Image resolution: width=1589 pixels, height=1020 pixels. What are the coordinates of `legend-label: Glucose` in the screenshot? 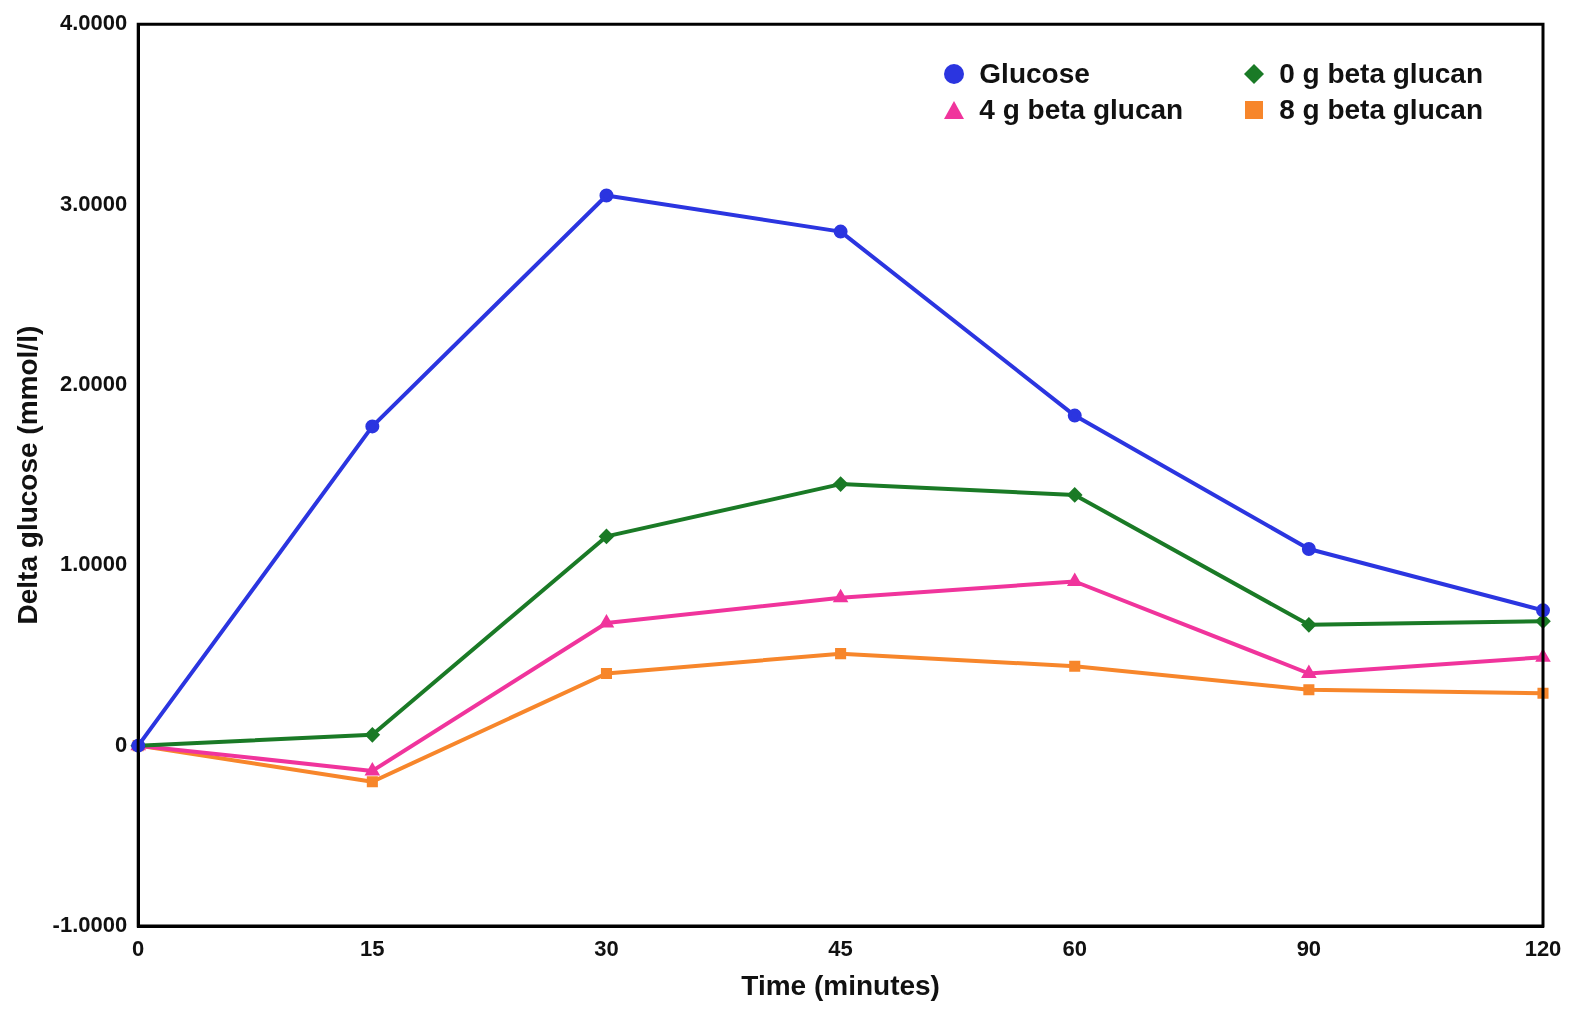 It's located at (1034, 74).